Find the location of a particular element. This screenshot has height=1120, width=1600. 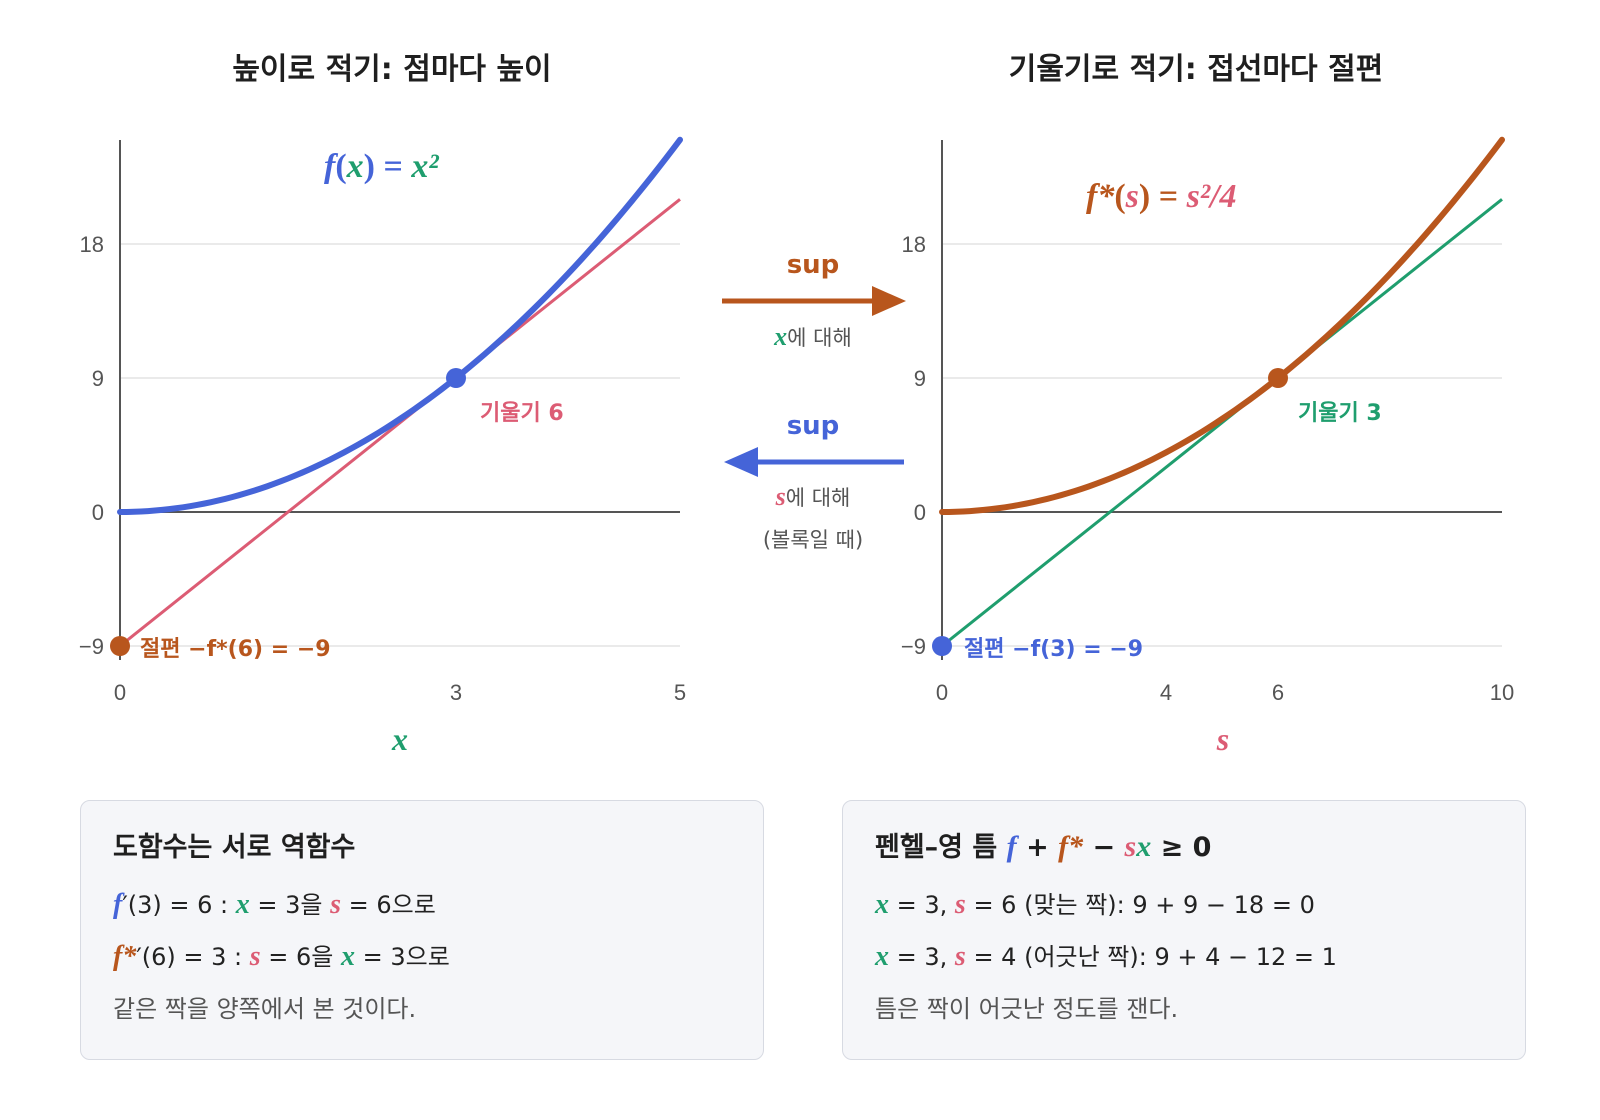

left-panel-title: 높이로 적기: 점마다 높이 is located at coordinates (392, 69).